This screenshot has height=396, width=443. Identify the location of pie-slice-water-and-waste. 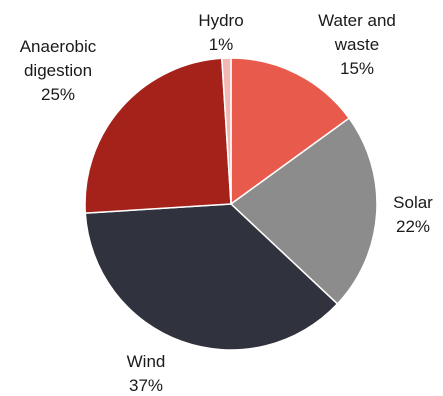
(290, 131).